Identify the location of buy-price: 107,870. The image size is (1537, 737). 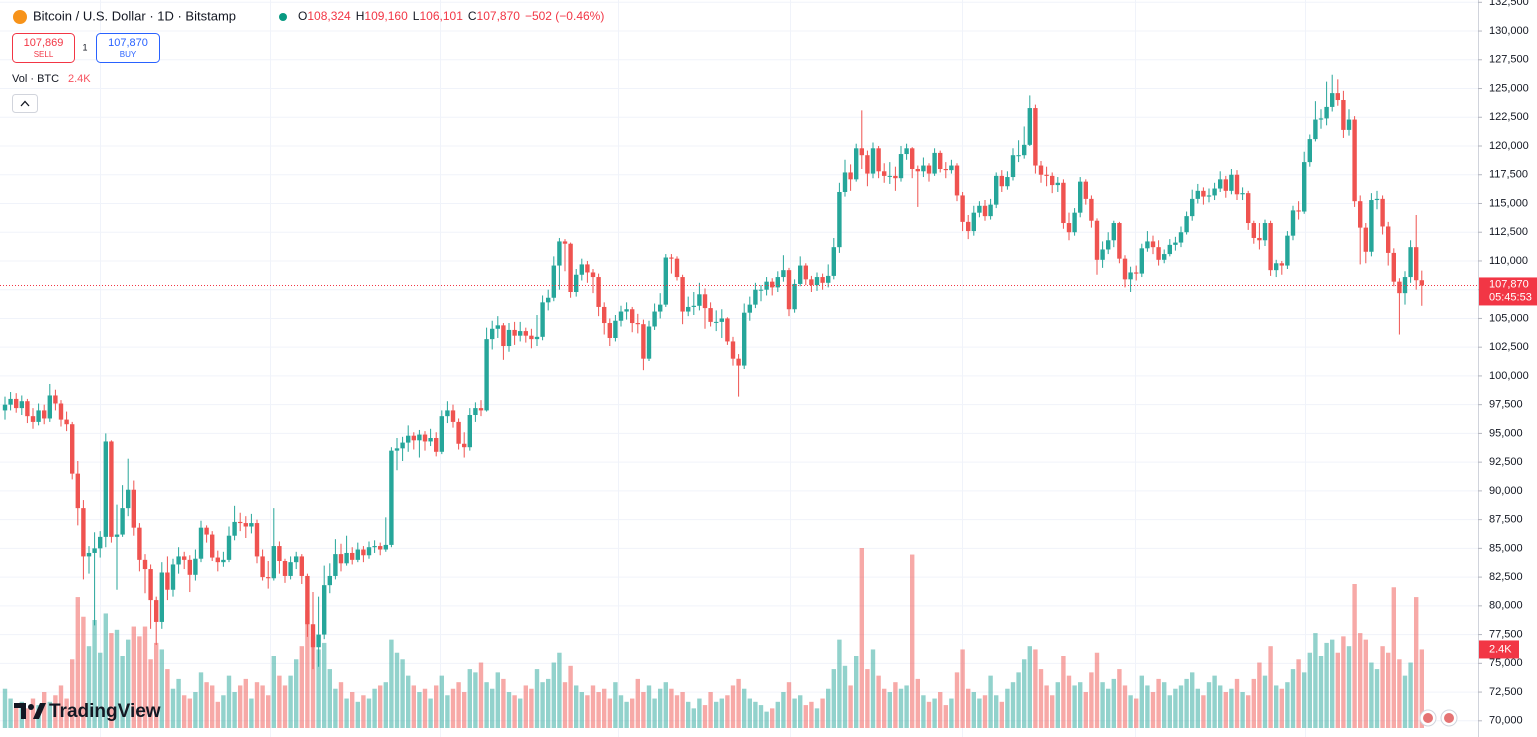
(128, 43).